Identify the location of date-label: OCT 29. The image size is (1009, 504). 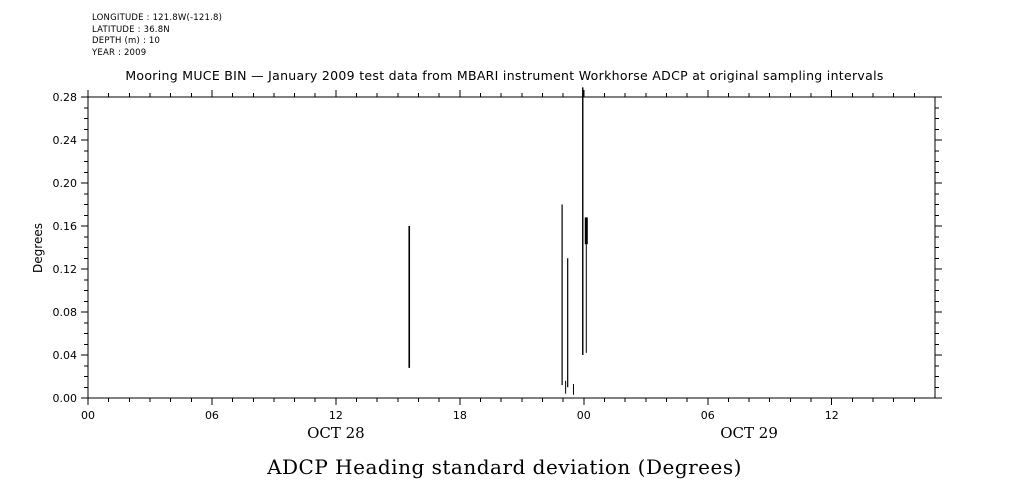
(749, 433).